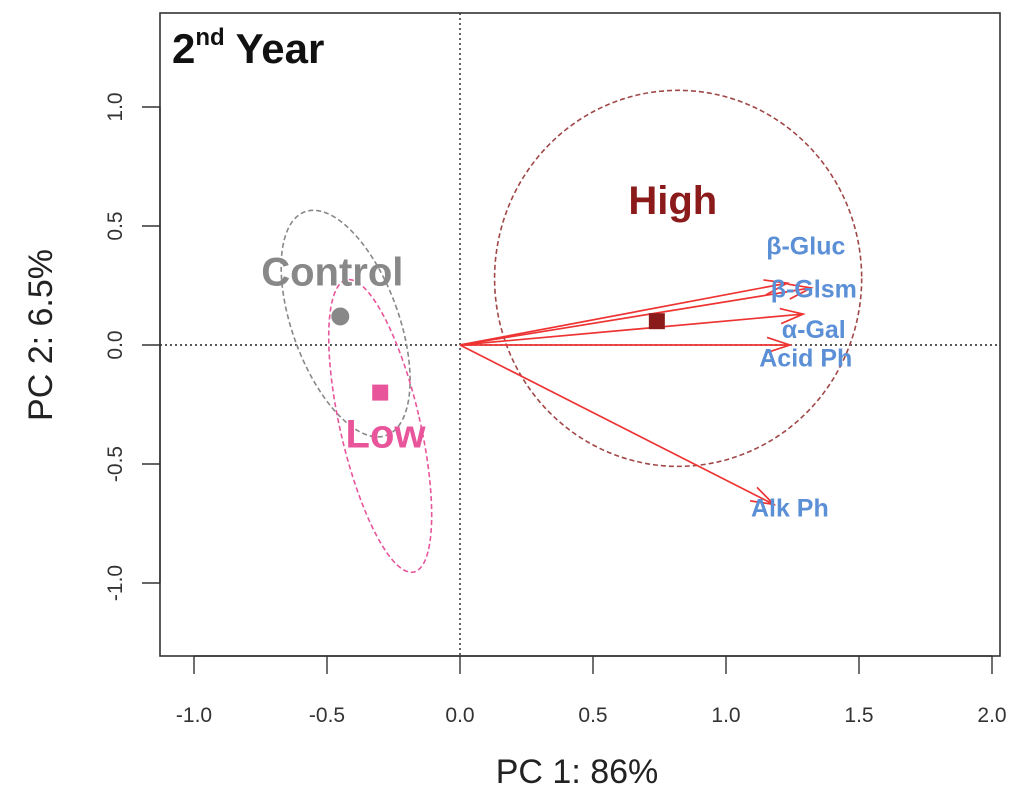 The image size is (1024, 796). I want to click on loading-arrow-gal, so click(632, 326).